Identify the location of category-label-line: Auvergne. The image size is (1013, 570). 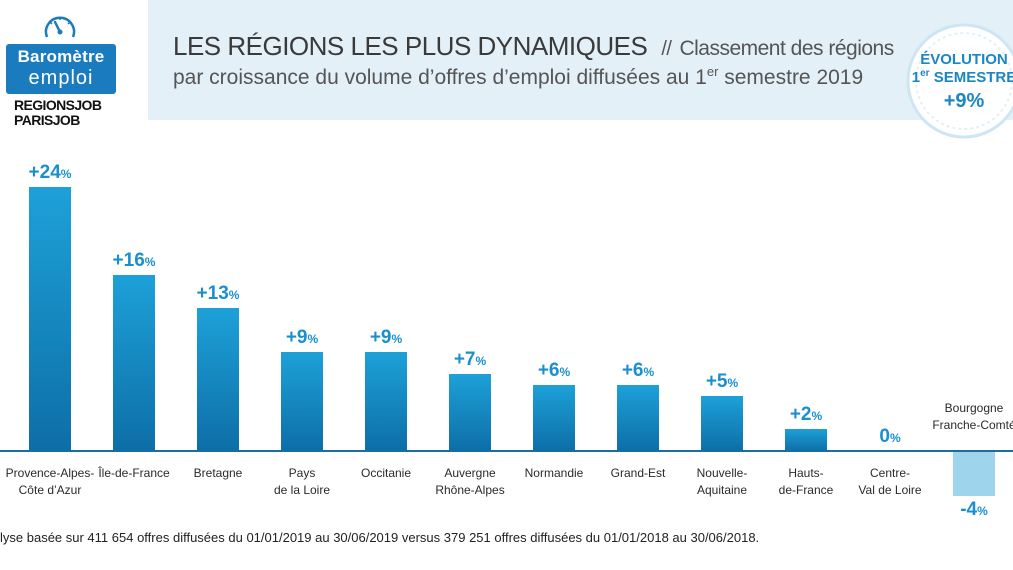
(470, 473).